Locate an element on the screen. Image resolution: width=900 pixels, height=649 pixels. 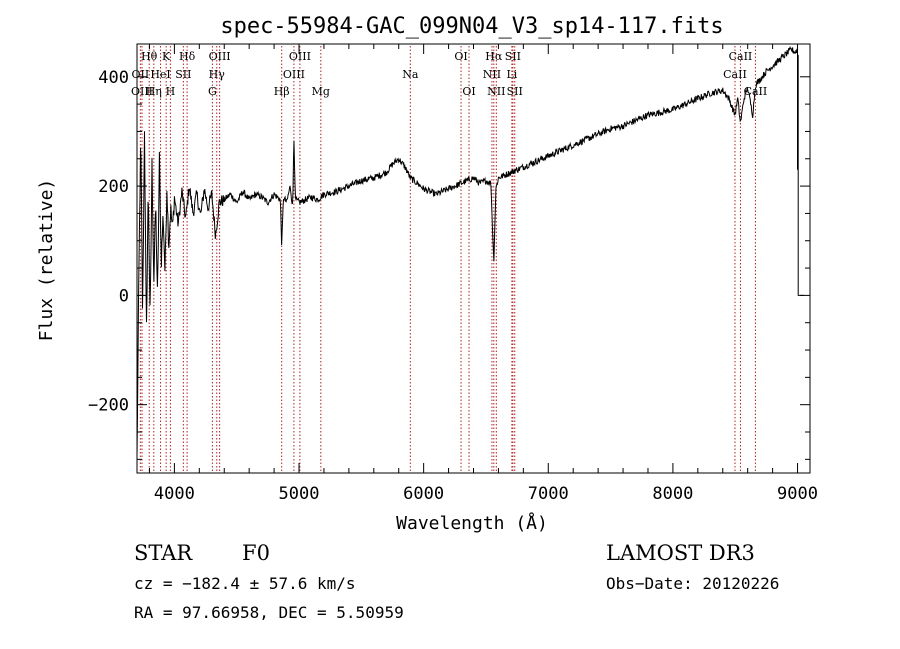
object-subclass: F0 is located at coordinates (256, 553).